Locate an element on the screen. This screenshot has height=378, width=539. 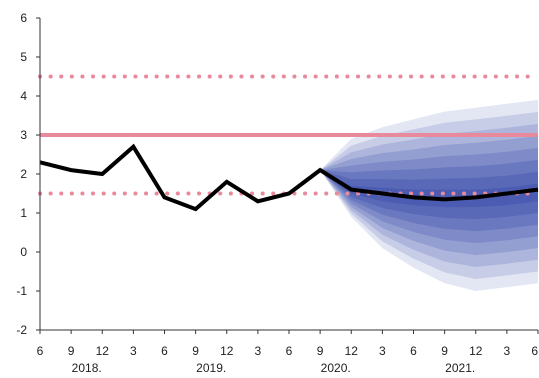
y-tick-label: 0 is located at coordinates (23, 252).